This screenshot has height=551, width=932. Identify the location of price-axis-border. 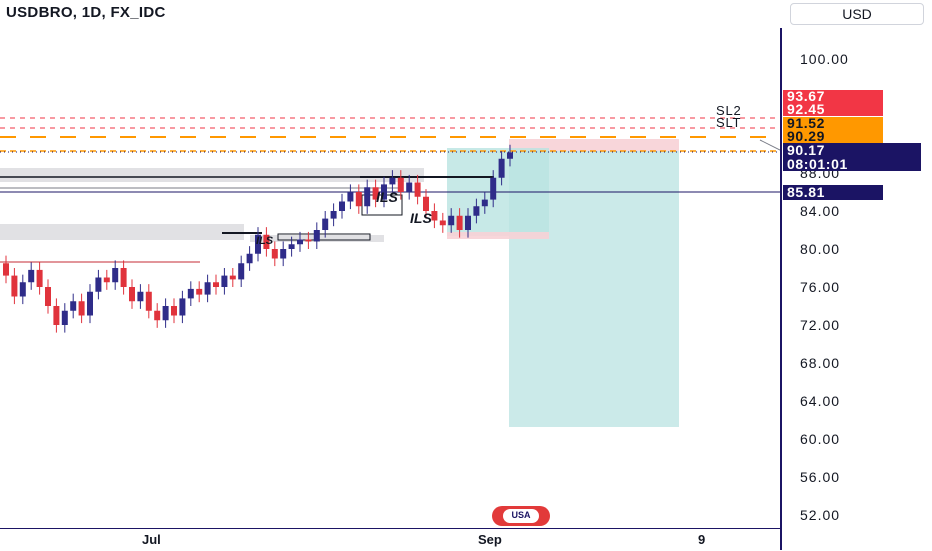
(781, 289).